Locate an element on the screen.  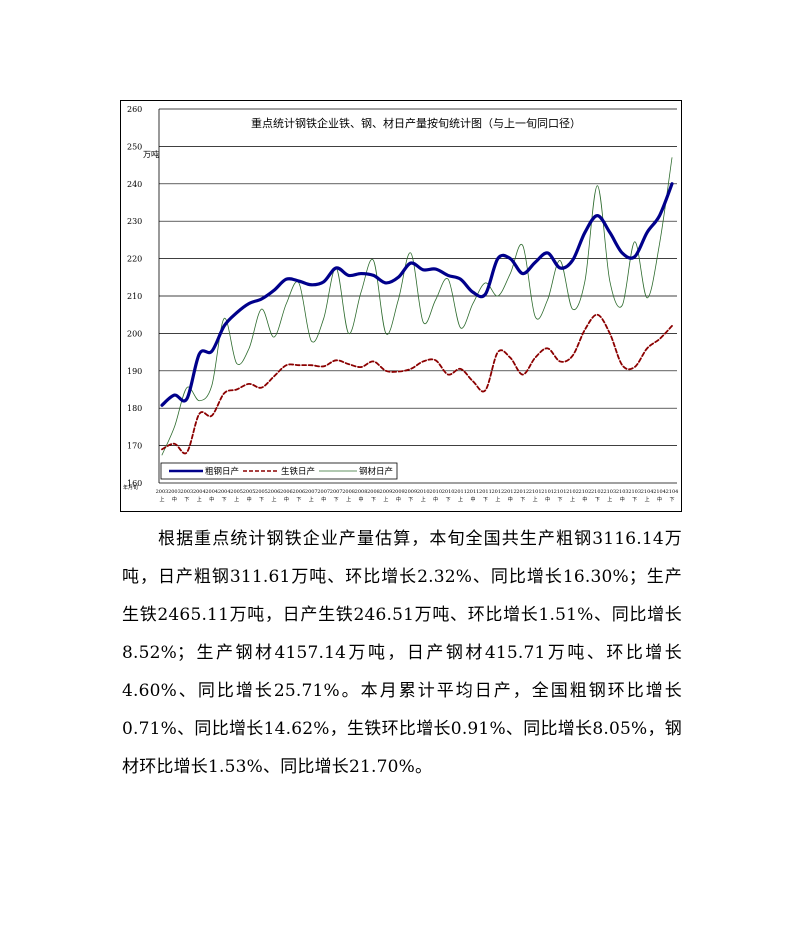
y-axis-unit-label: 万吨 is located at coordinates (151, 154).